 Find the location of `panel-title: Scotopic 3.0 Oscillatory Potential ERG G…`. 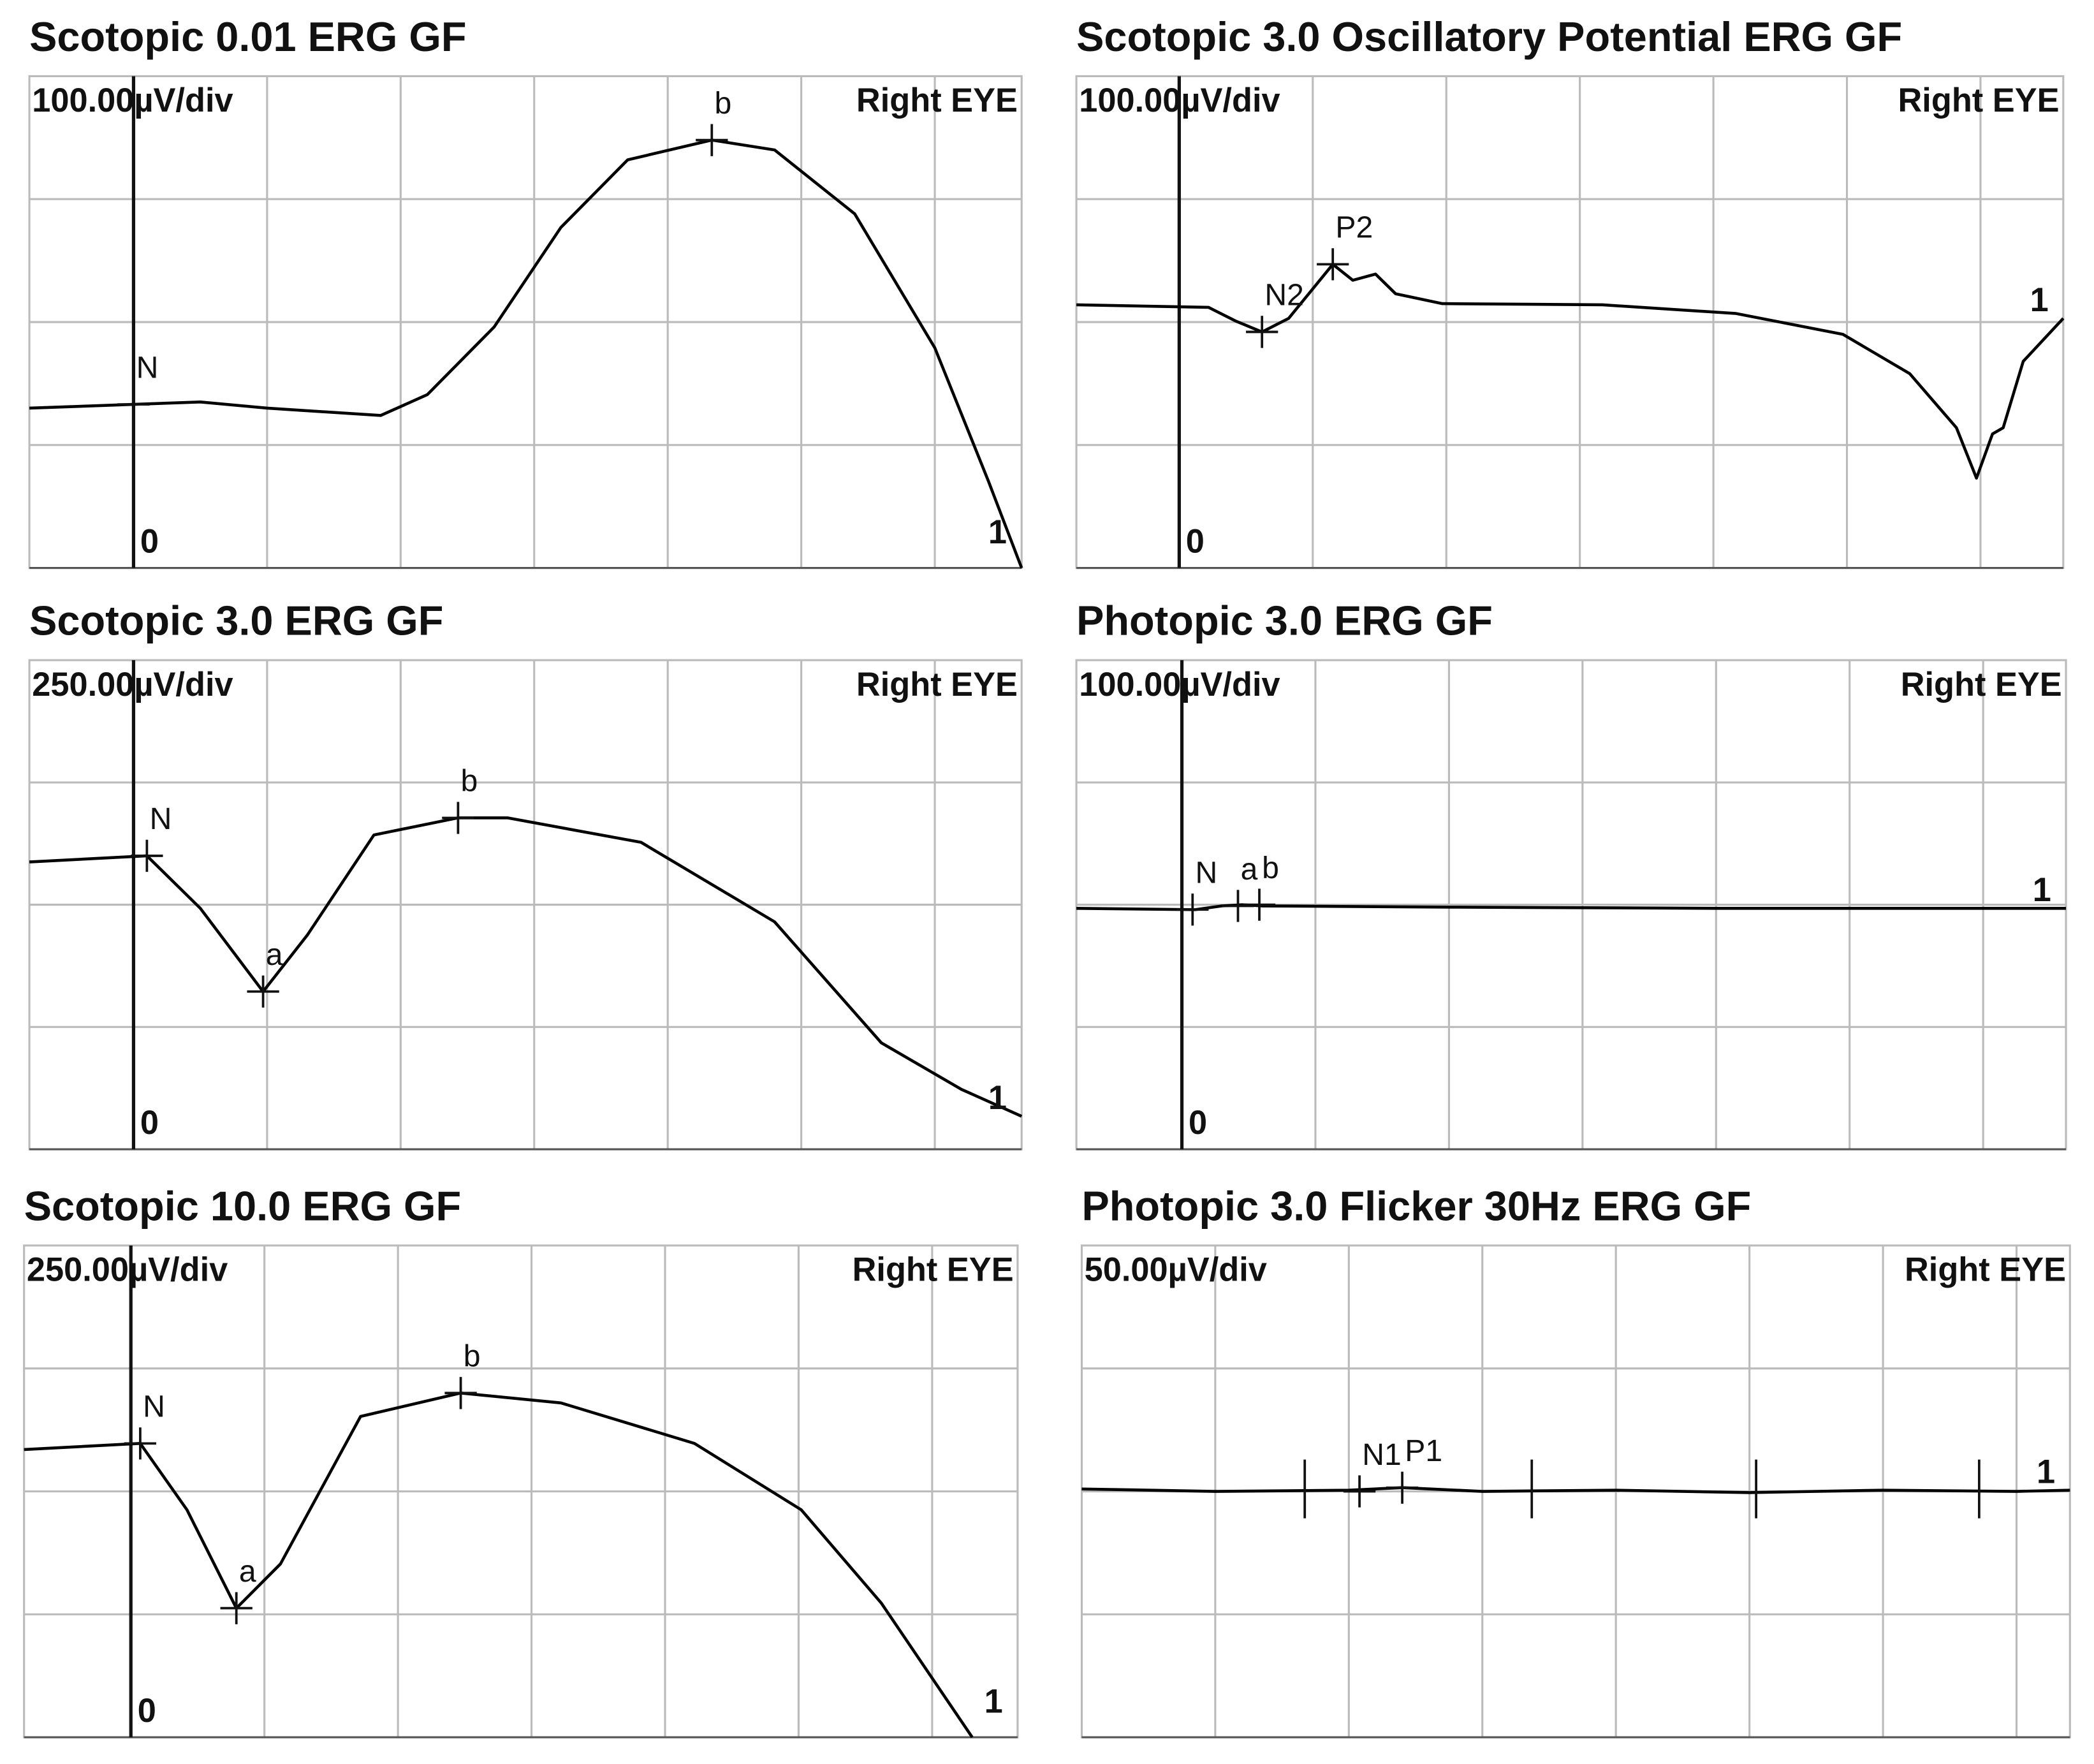

panel-title: Scotopic 3.0 Oscillatory Potential ERG G… is located at coordinates (1489, 36).